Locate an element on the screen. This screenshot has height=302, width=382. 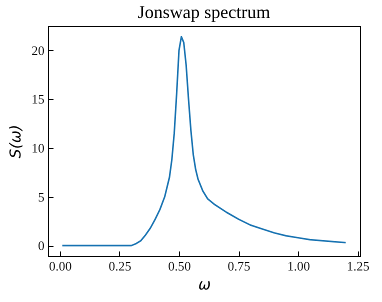
x-tick-label: 1.00 is located at coordinates (298, 266).